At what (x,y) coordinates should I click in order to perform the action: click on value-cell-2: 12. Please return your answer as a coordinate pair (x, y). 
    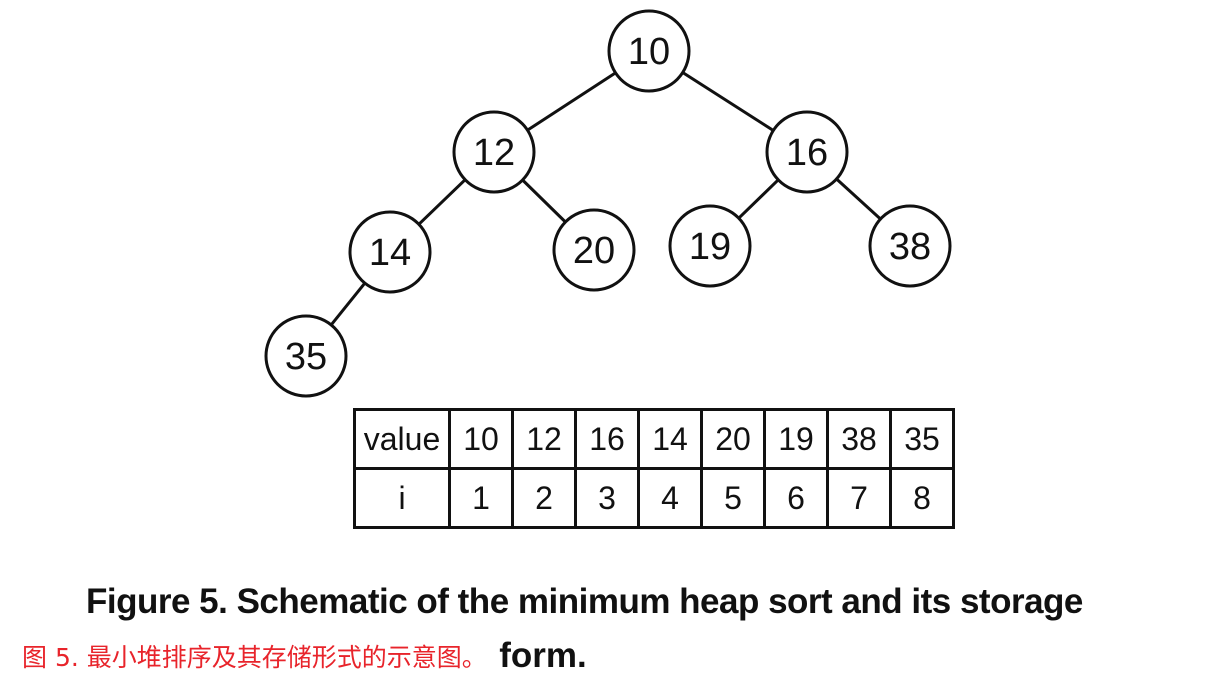
    Looking at the image, I should click on (544, 439).